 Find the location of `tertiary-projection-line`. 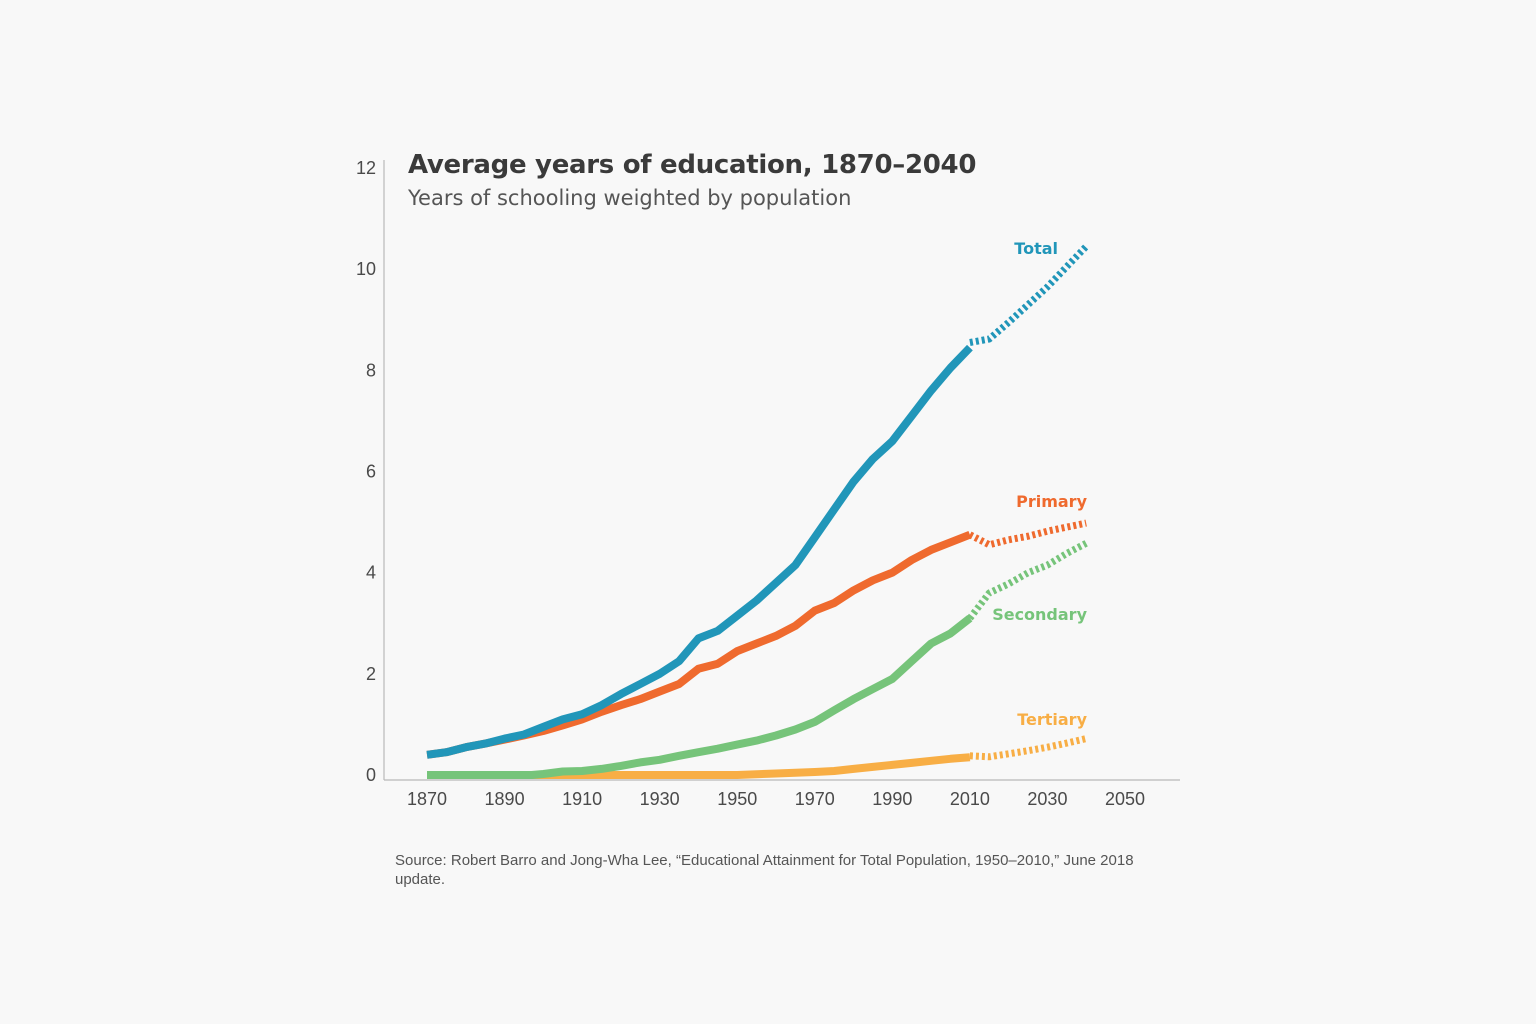

tertiary-projection-line is located at coordinates (1028, 748).